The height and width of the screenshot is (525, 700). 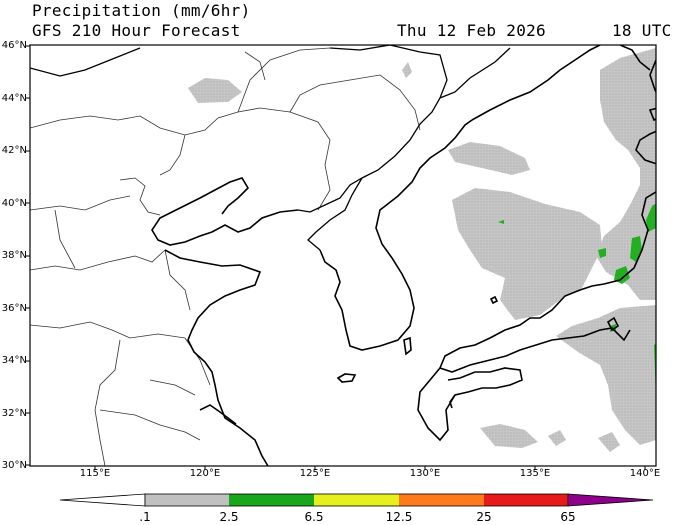 I want to click on colorbar-label: 12.5, so click(x=399, y=517).